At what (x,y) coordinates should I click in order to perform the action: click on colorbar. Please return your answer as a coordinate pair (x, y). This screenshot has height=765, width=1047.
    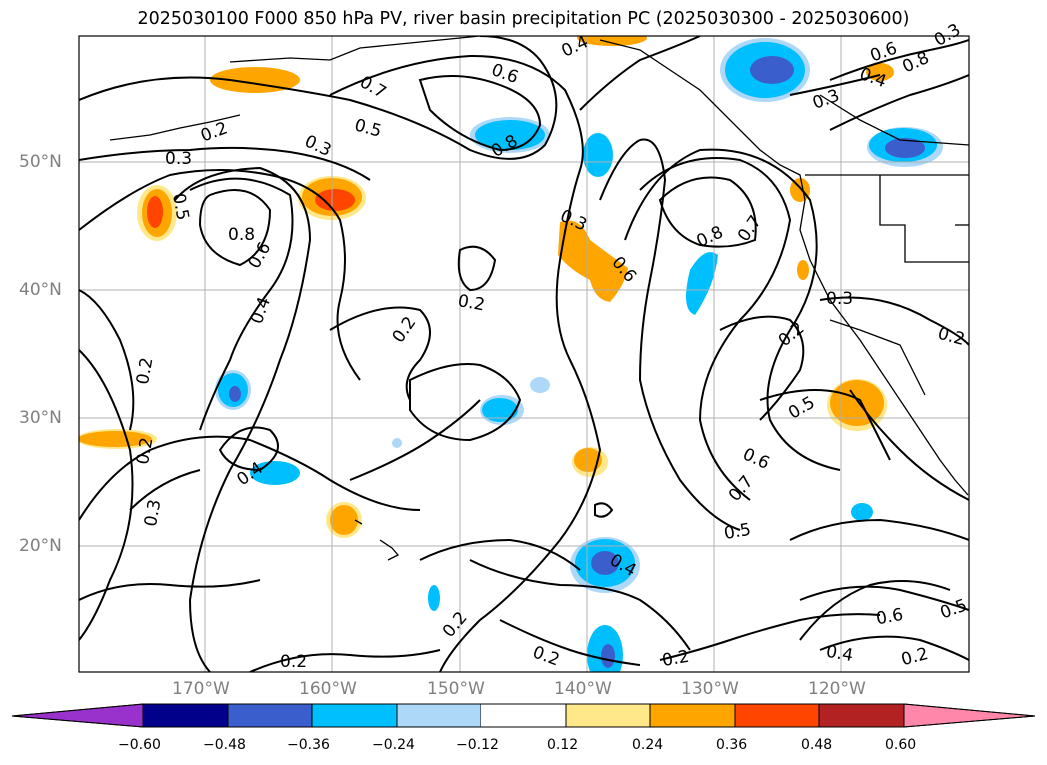
    Looking at the image, I should click on (523, 715).